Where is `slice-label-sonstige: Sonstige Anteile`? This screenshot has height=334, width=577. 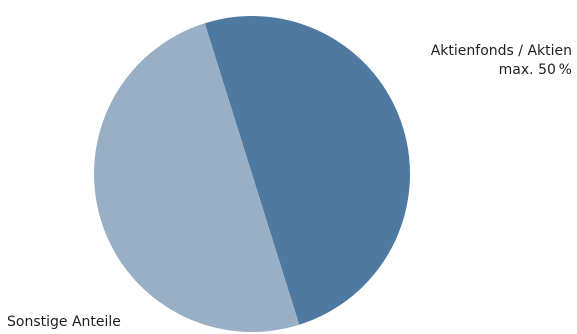 slice-label-sonstige: Sonstige Anteile is located at coordinates (64, 322).